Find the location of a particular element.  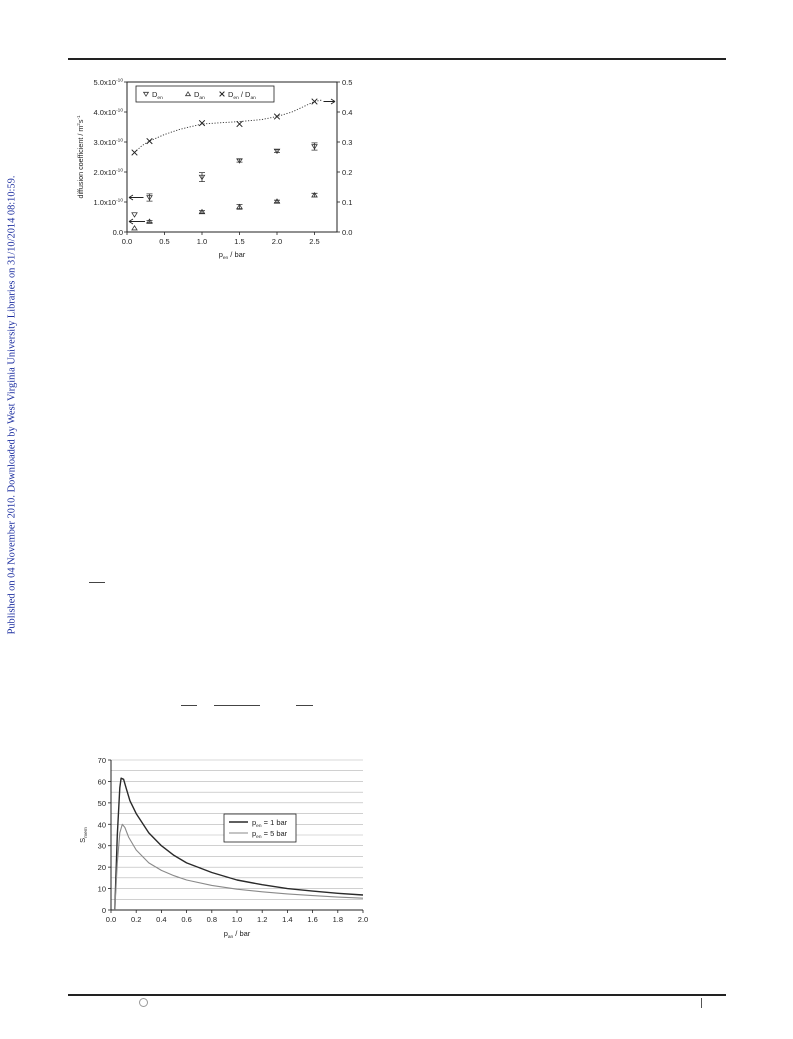

legend: Den Dan Den / Dan is located at coordinates (205, 94).